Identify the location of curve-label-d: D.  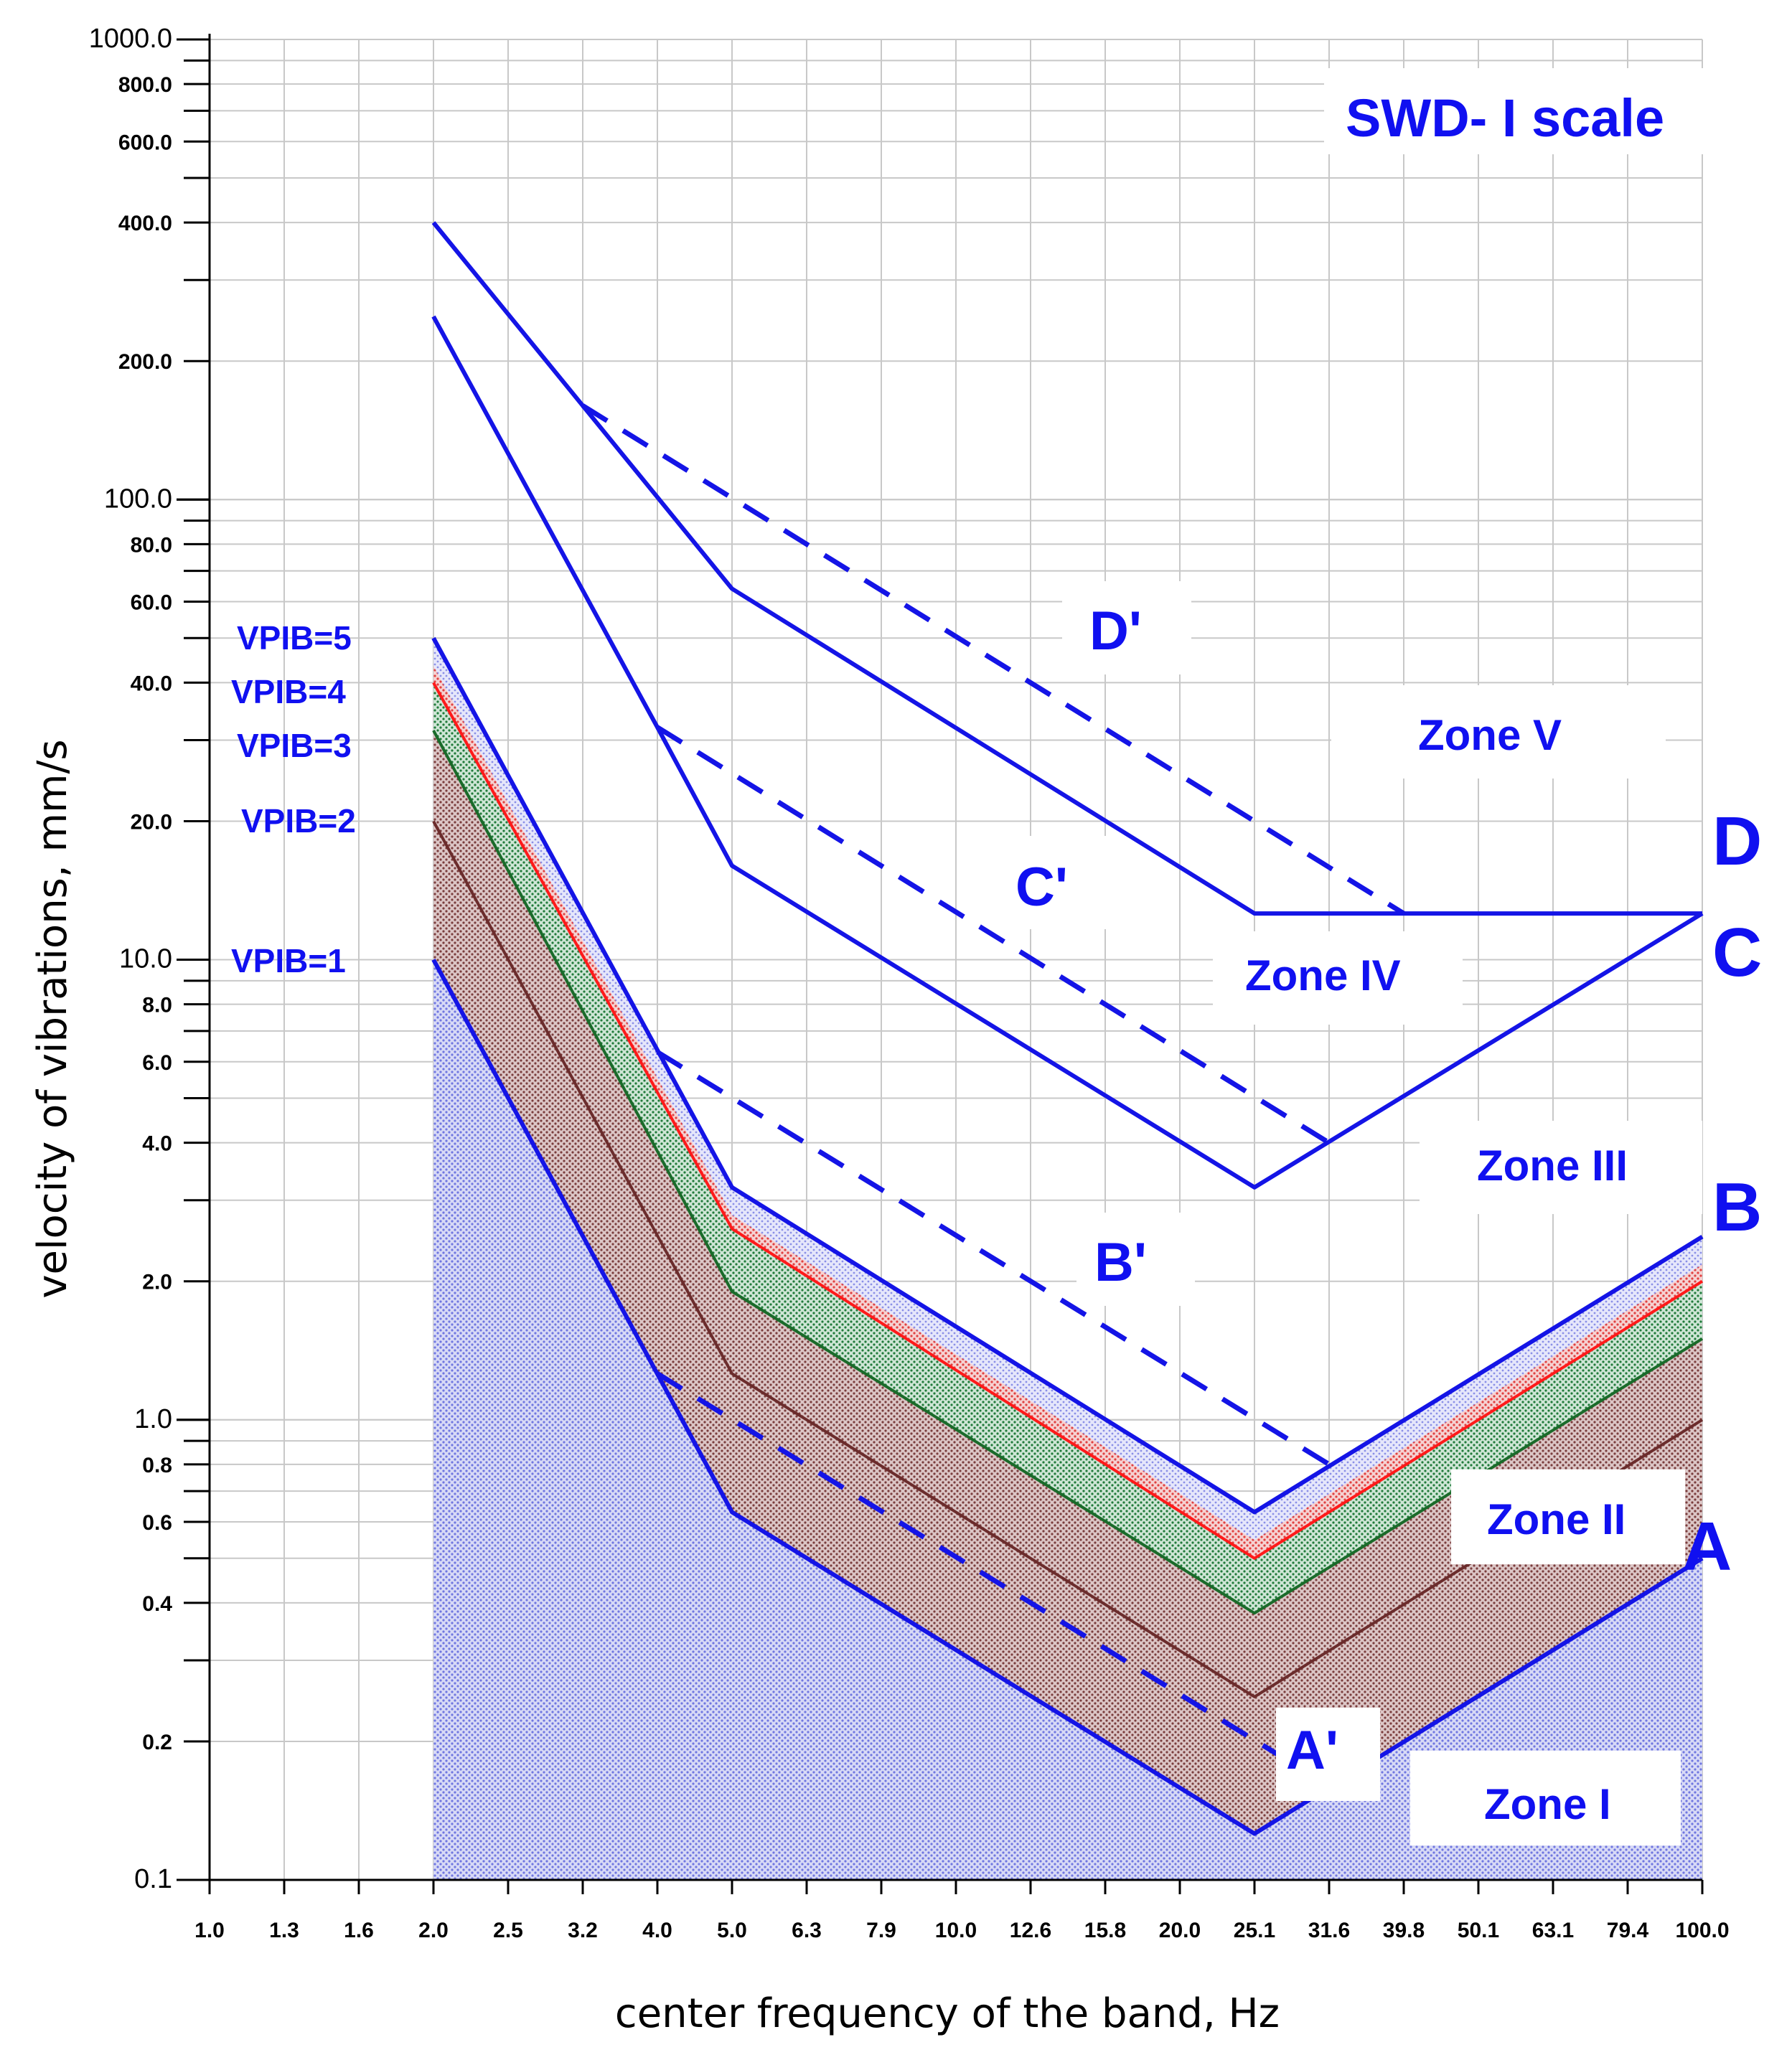
(1737, 841).